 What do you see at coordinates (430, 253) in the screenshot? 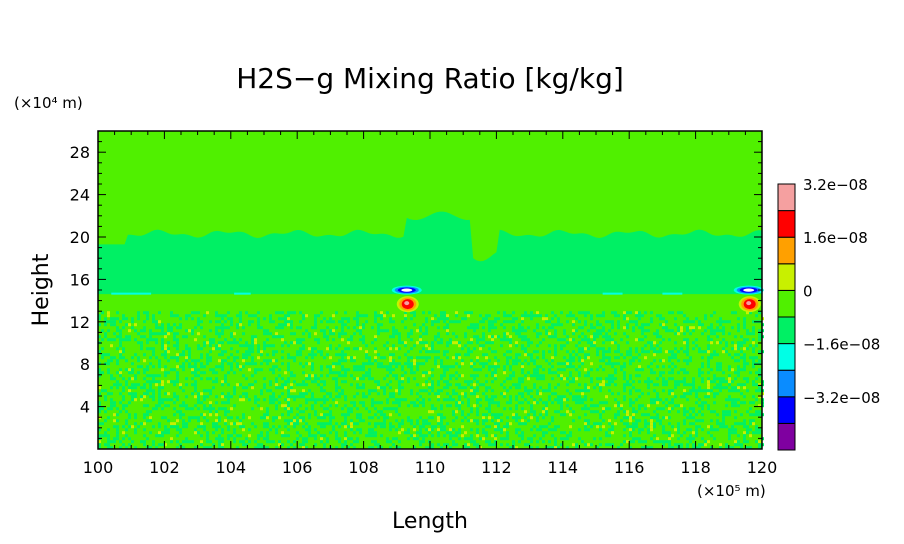
I see `mid-band` at bounding box center [430, 253].